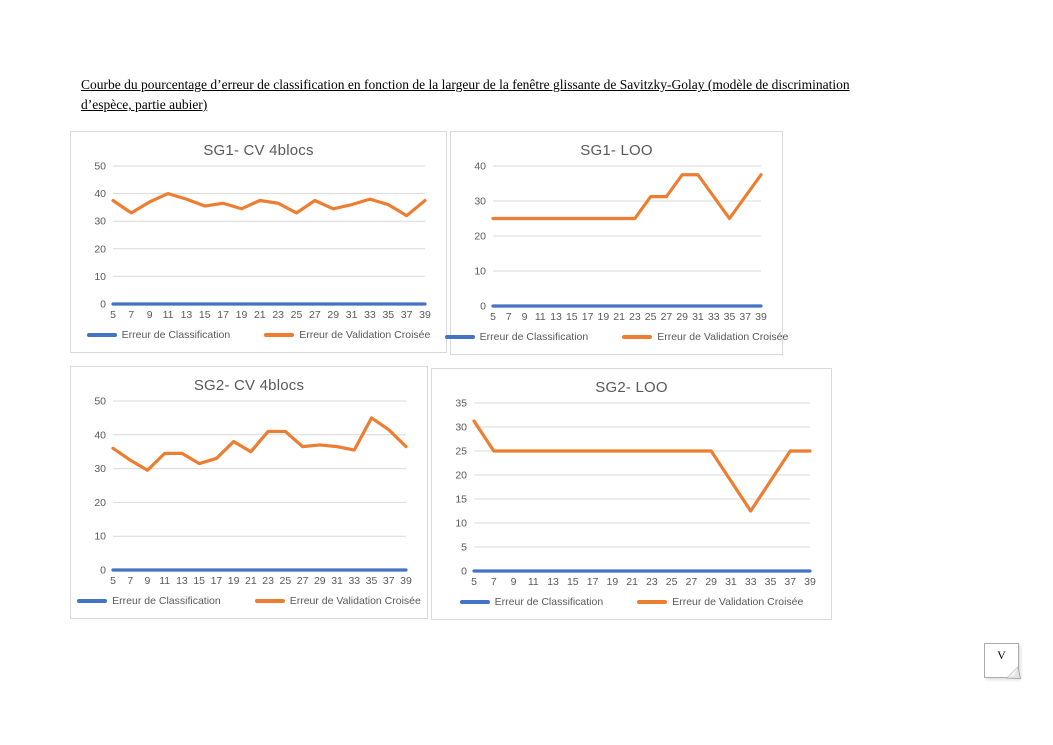 The image size is (1053, 745). Describe the element at coordinates (249, 385) in the screenshot. I see `chart-title: SG2- CV 4blocs` at that location.